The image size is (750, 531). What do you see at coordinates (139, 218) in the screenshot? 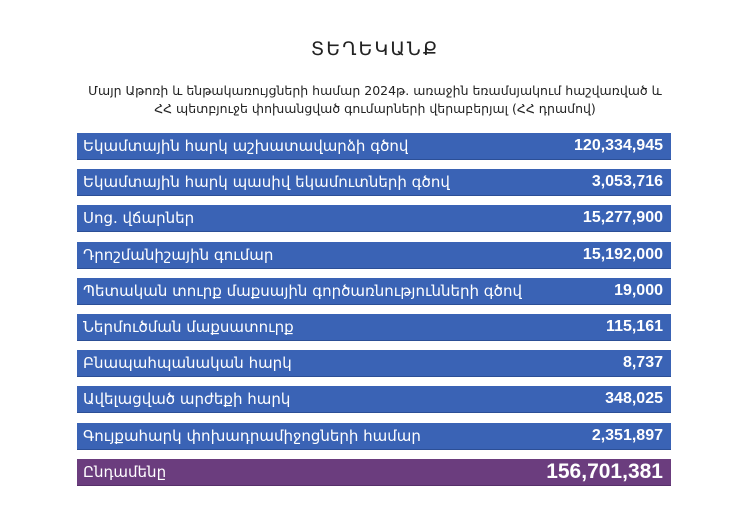
I see `row-label: Սոց. վճարներ` at bounding box center [139, 218].